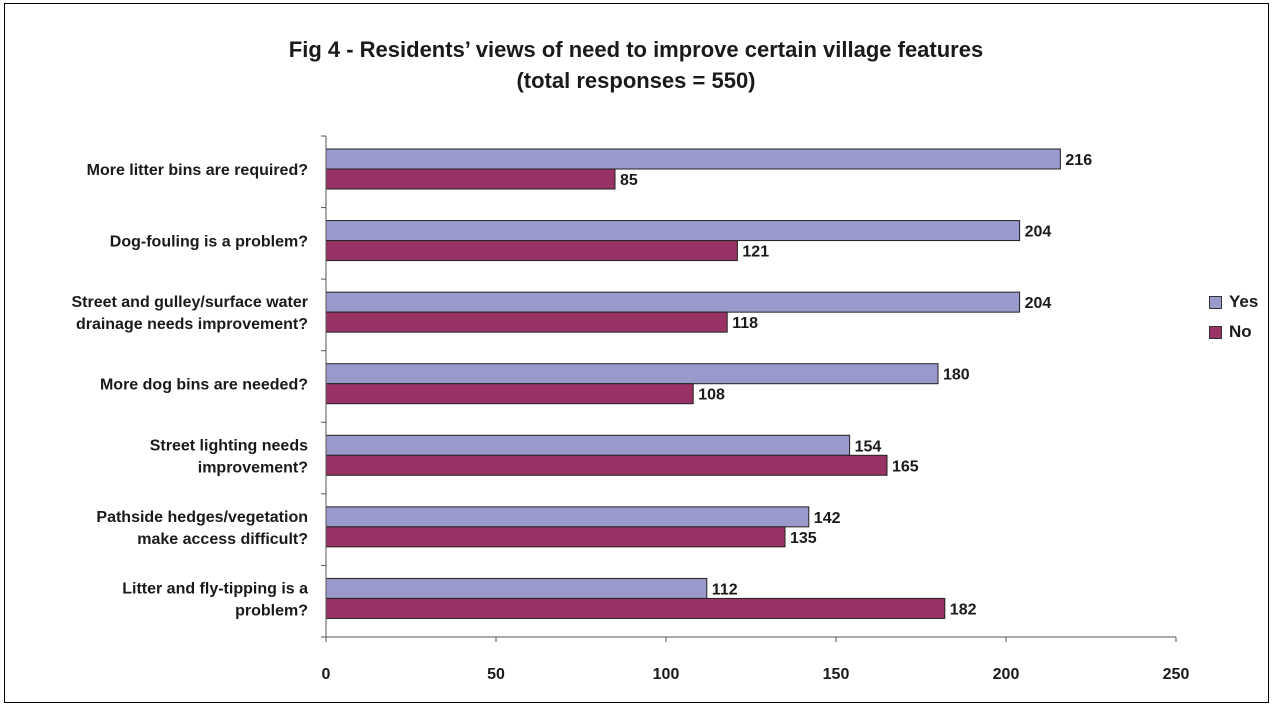  I want to click on category-label-6-line-0: Litter and fly-tipping is a, so click(215, 588).